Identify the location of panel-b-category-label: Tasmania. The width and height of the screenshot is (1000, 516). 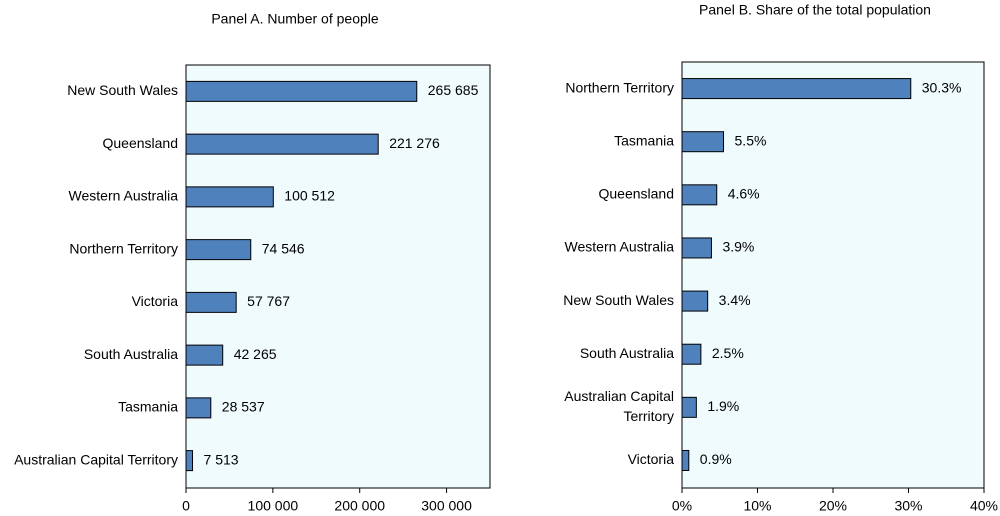
(644, 140).